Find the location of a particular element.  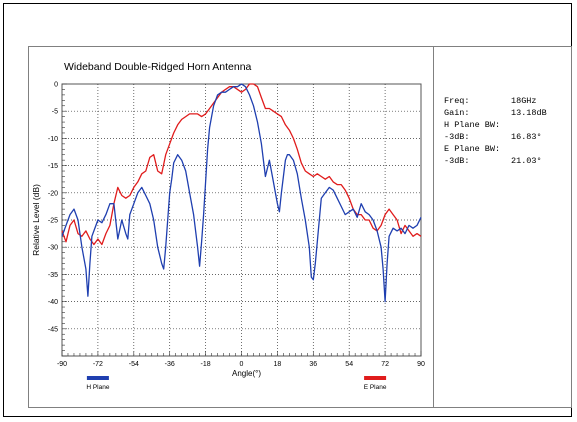

legend-swatch-h-plane is located at coordinates (97, 378).